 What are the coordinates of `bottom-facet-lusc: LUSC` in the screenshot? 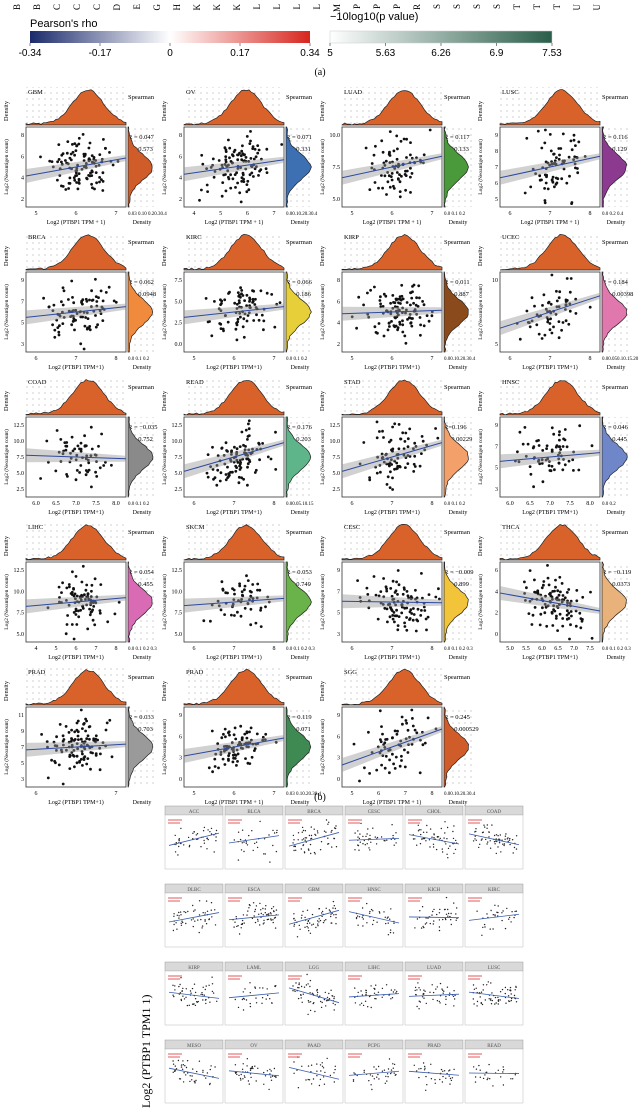 It's located at (494, 993).